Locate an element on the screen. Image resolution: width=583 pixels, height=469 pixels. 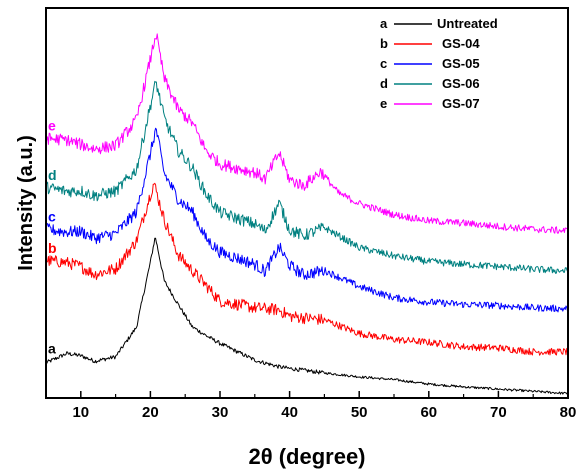
x-tick-label-20: 20 is located at coordinates (150, 412).